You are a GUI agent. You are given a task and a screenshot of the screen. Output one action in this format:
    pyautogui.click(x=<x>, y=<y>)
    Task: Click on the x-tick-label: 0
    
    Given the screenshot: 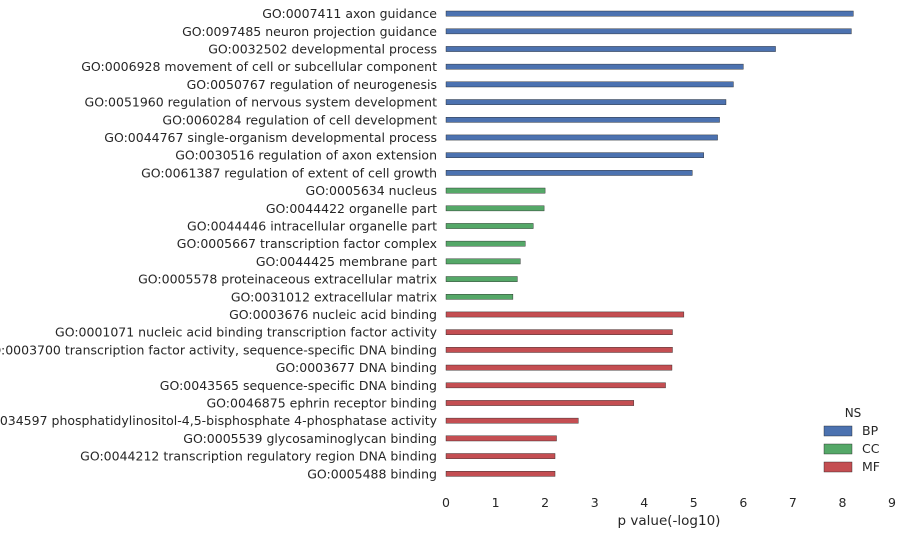 What is the action you would take?
    pyautogui.click(x=446, y=502)
    